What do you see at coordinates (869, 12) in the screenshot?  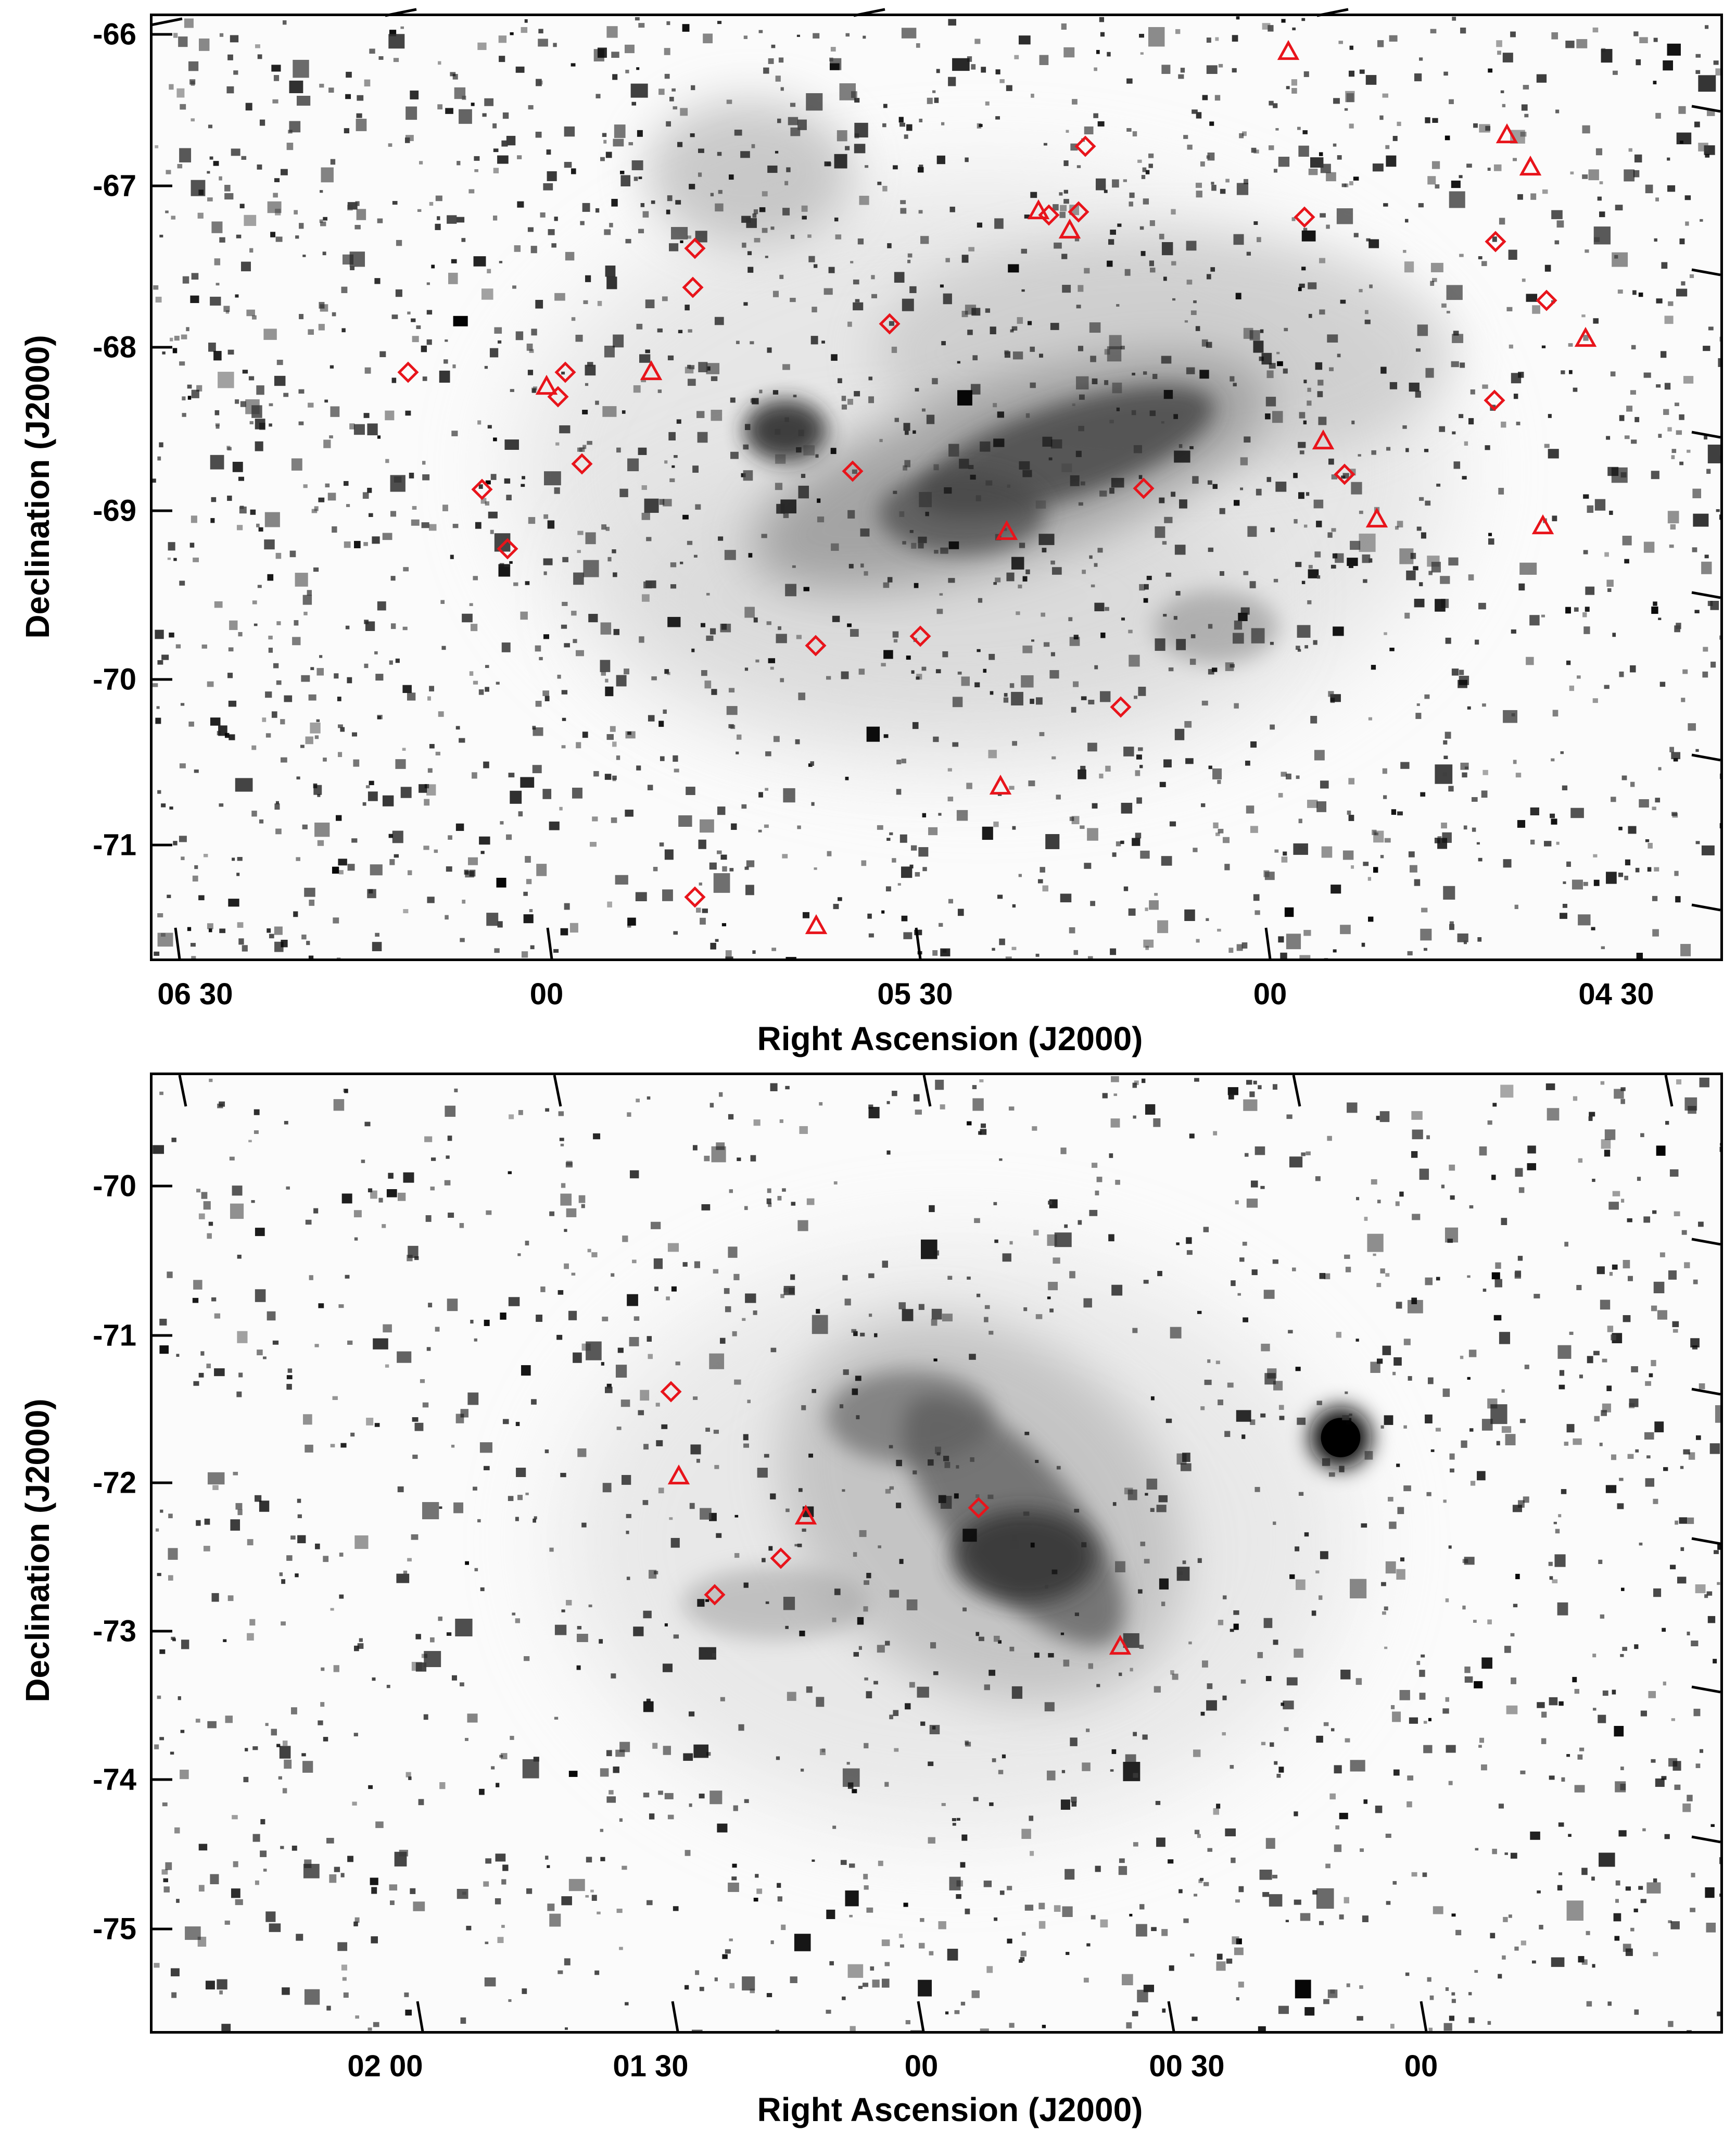 I see `tick-mark` at bounding box center [869, 12].